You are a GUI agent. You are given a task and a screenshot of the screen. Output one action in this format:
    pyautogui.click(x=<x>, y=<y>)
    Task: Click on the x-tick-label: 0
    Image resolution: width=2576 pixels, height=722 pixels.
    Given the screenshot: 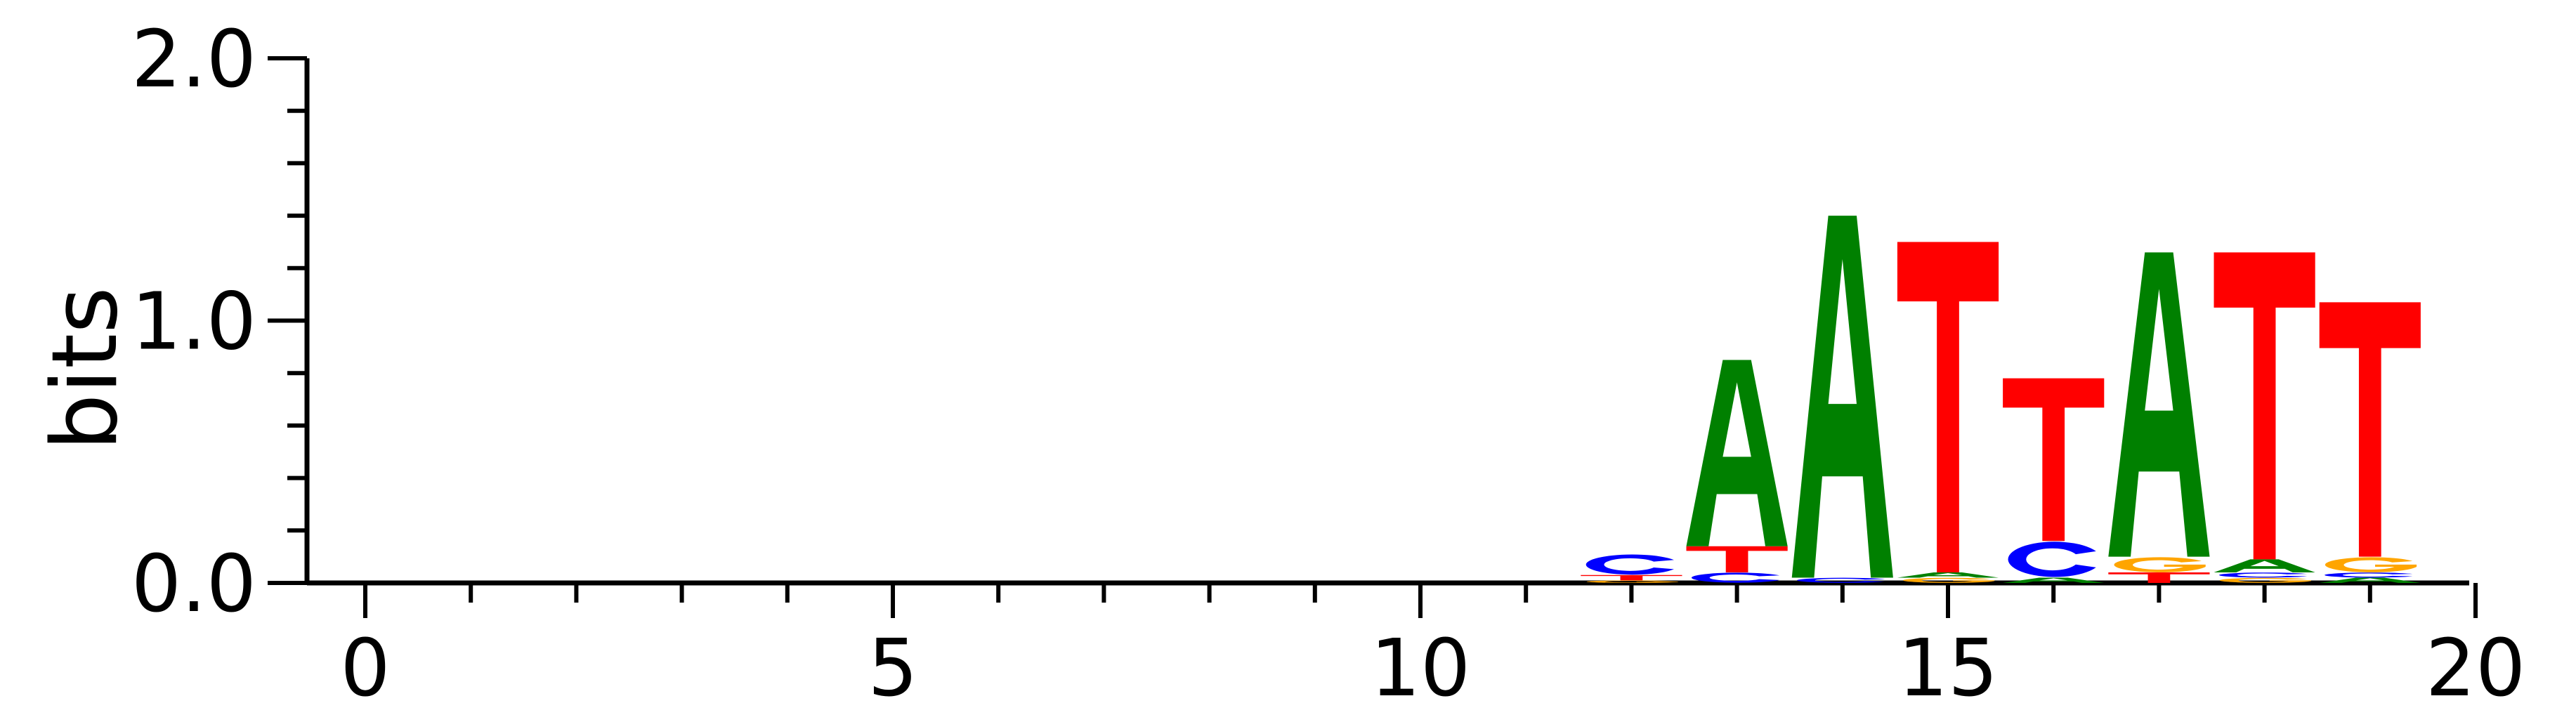 What is the action you would take?
    pyautogui.click(x=365, y=668)
    